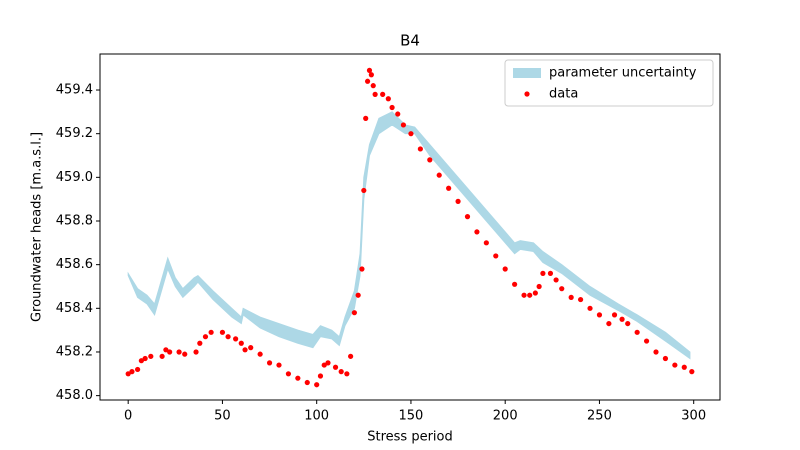 Image resolution: width=800 pixels, height=450 pixels. What do you see at coordinates (74, 395) in the screenshot?
I see `y-tick-label: 458.0` at bounding box center [74, 395].